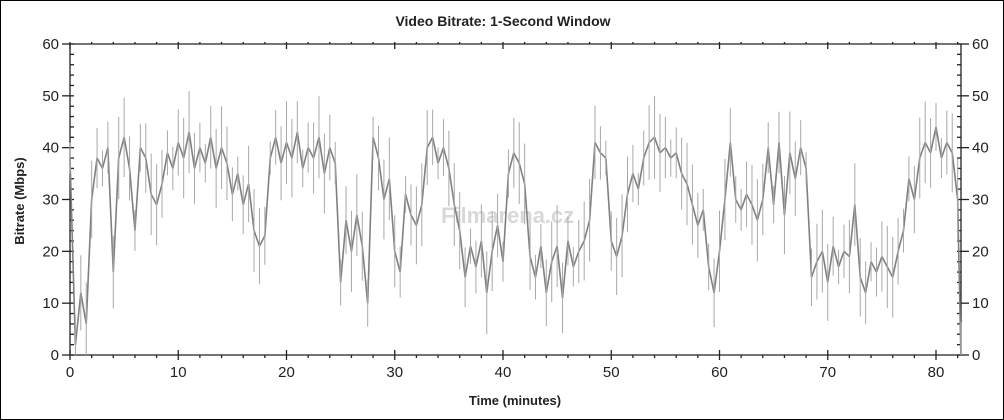  I want to click on y-tick-label: 0, so click(55, 355).